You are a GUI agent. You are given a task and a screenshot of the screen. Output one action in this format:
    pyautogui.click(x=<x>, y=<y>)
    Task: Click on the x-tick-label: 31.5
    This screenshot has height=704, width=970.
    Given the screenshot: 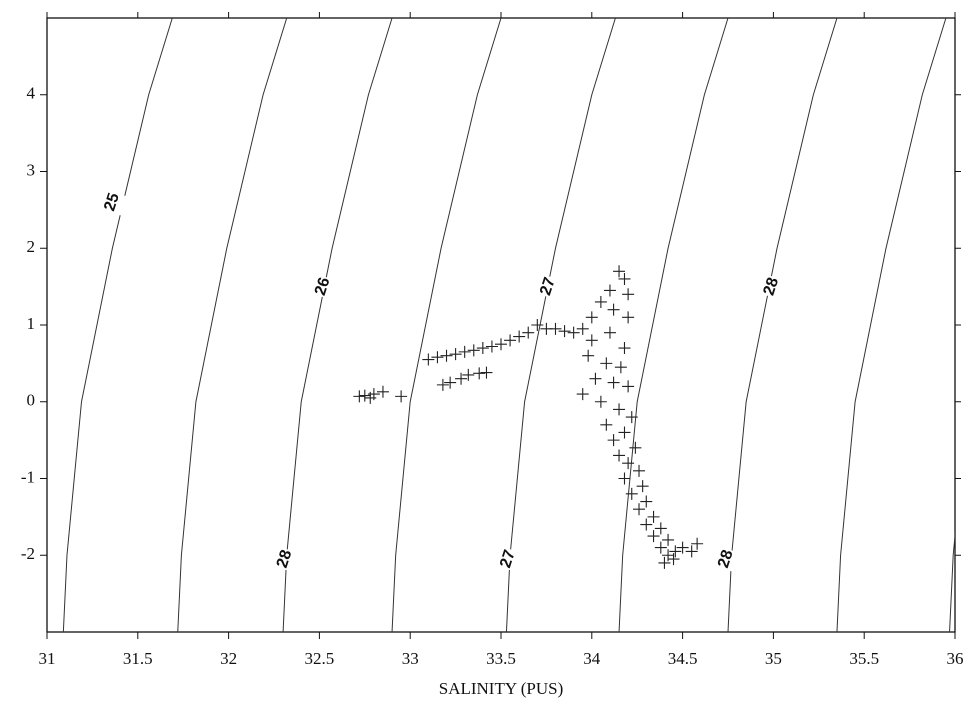 What is the action you would take?
    pyautogui.click(x=138, y=658)
    